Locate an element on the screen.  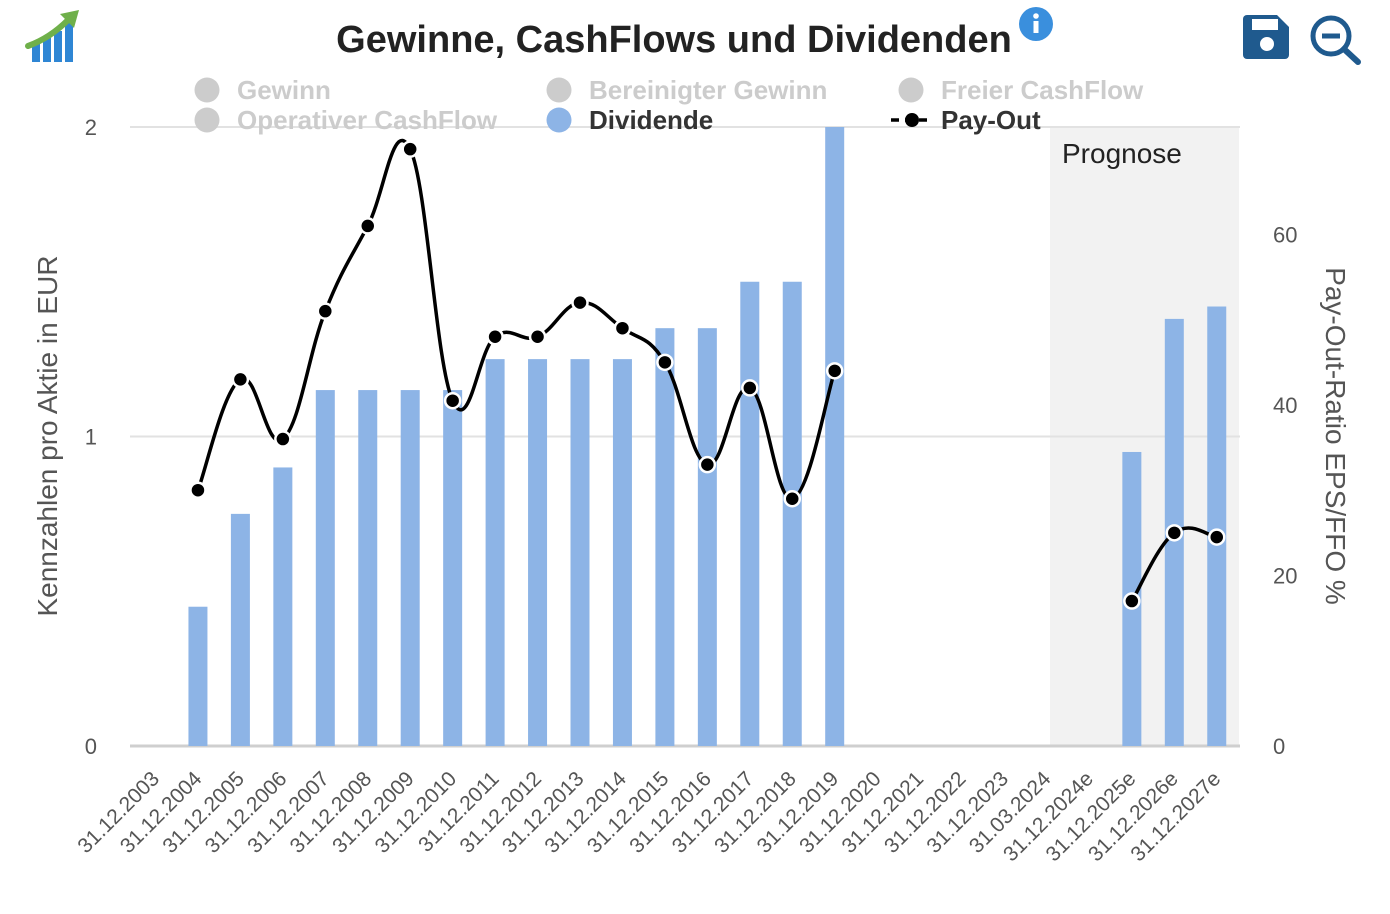
legend-label: Pay-Out is located at coordinates (991, 120).